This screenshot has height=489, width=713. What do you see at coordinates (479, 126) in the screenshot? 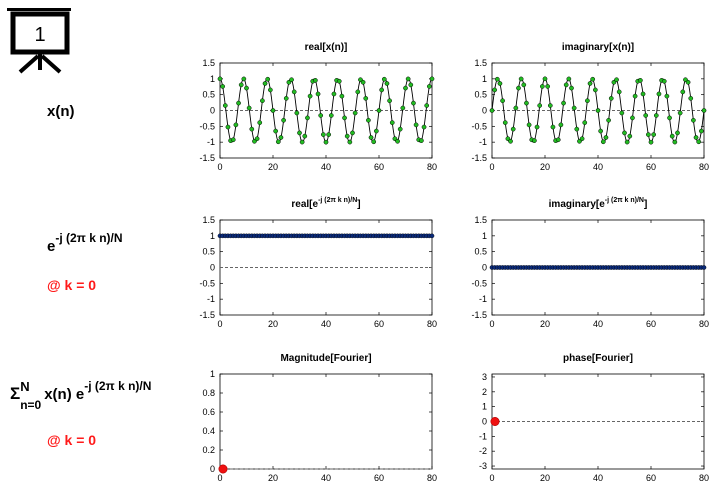
I see `imag_x-y-tick-label: -0.5` at bounding box center [479, 126].